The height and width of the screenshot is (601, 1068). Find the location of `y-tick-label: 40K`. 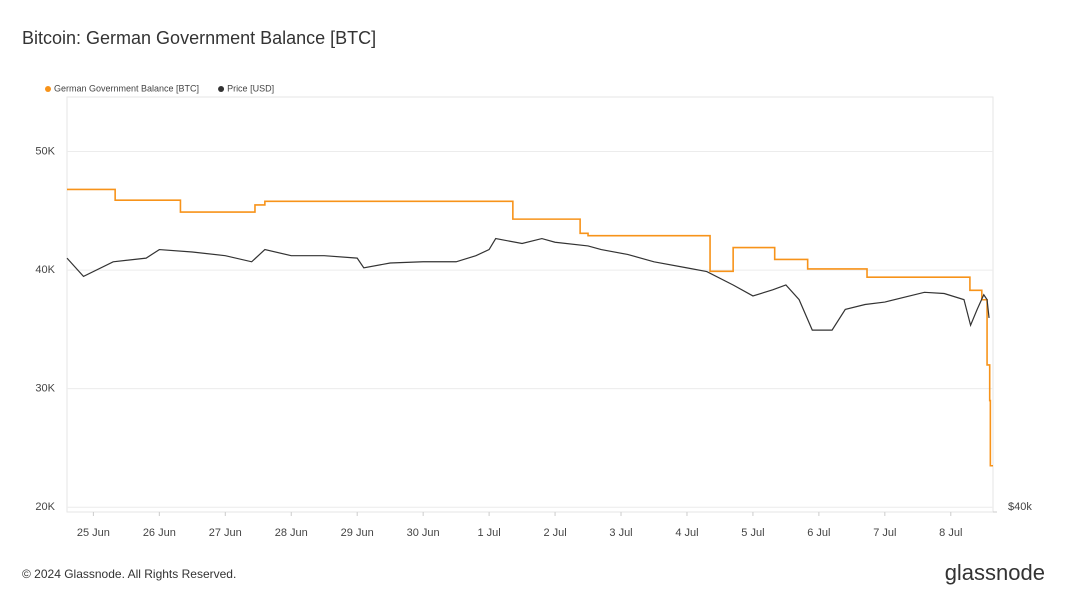

y-tick-label: 40K is located at coordinates (45, 270).